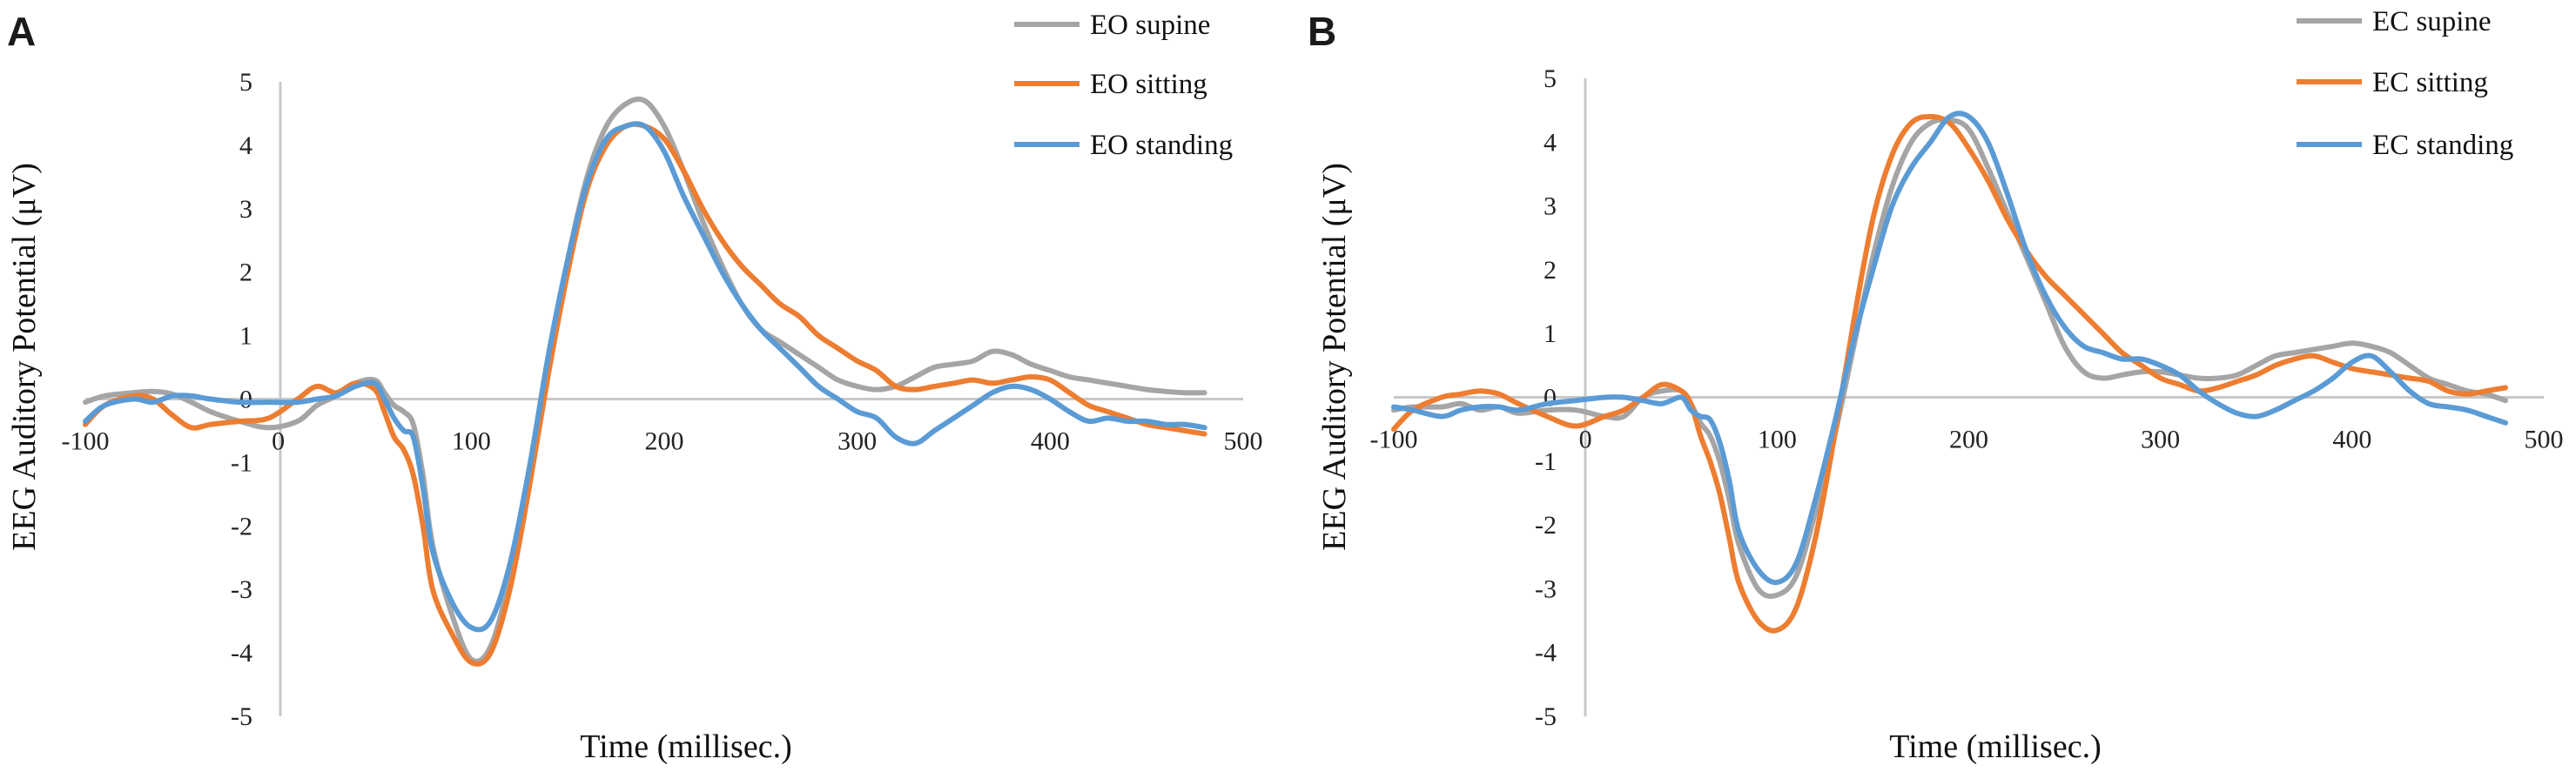  I want to click on x-tick-label: -100, so click(86, 441).